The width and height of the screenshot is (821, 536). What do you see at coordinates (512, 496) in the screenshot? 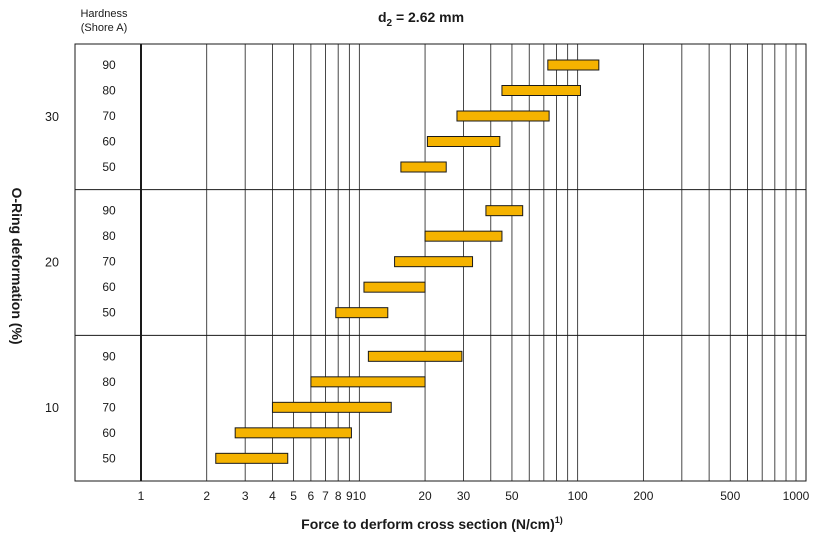
I see `x-tick-label-50: 50` at bounding box center [512, 496].